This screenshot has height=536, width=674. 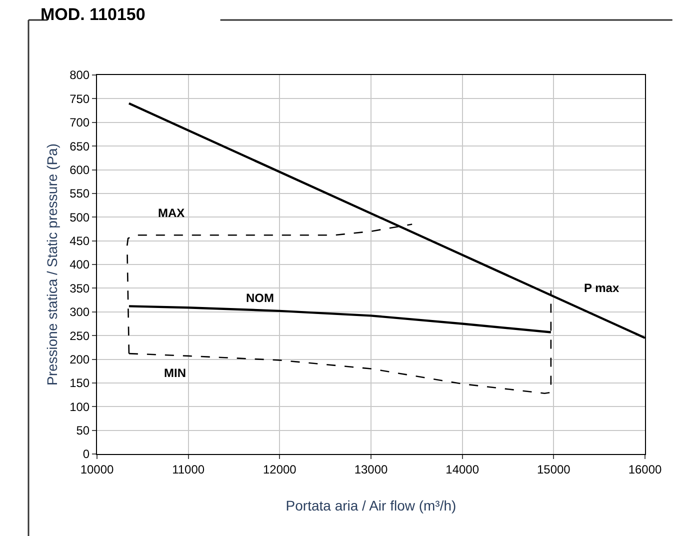 What do you see at coordinates (645, 469) in the screenshot?
I see `x-tick-label: 16000` at bounding box center [645, 469].